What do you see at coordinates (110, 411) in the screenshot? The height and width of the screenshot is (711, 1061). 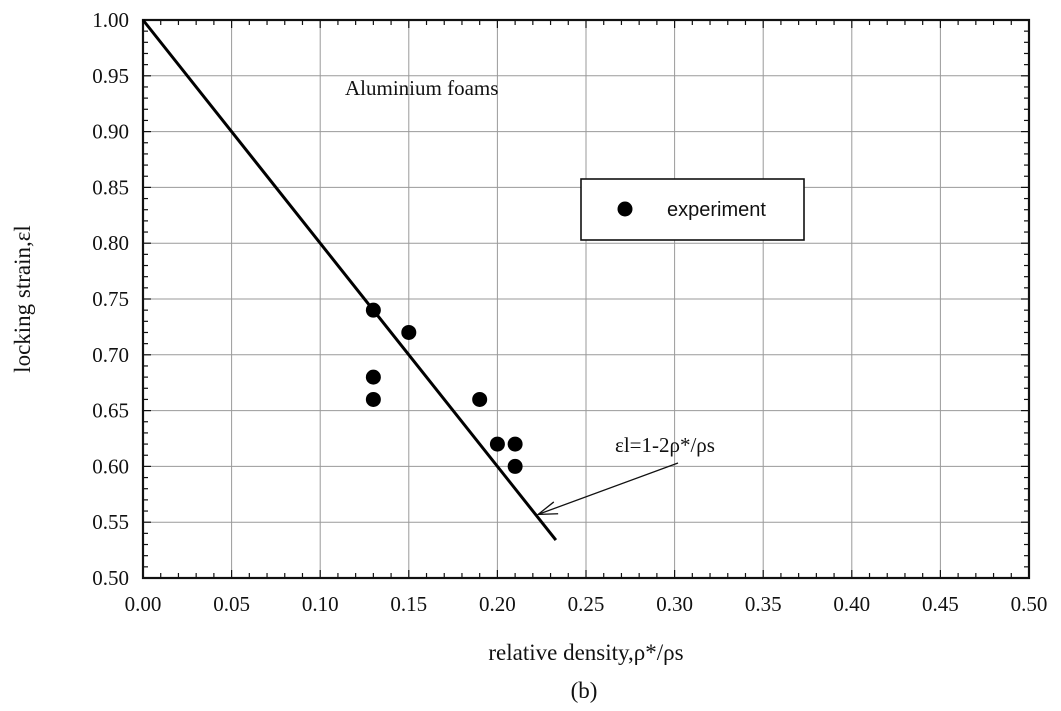 I see `y-tick-label: 0.65` at bounding box center [110, 411].